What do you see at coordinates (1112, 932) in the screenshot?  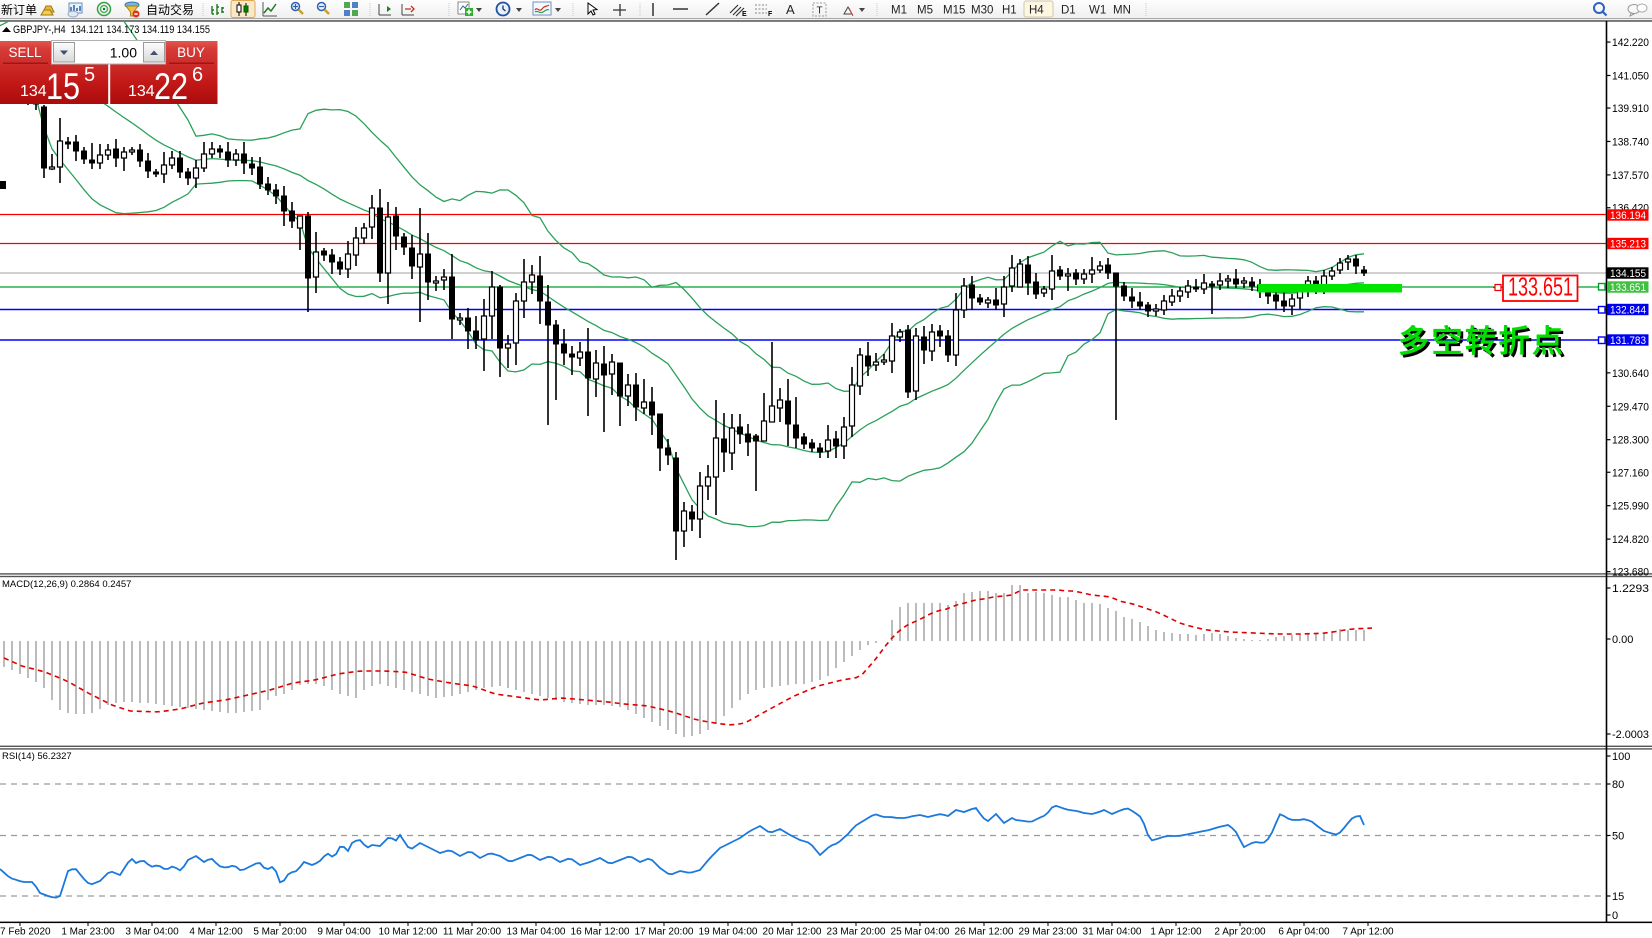 I see `svg-text: 31 Mar 04:00` at bounding box center [1112, 932].